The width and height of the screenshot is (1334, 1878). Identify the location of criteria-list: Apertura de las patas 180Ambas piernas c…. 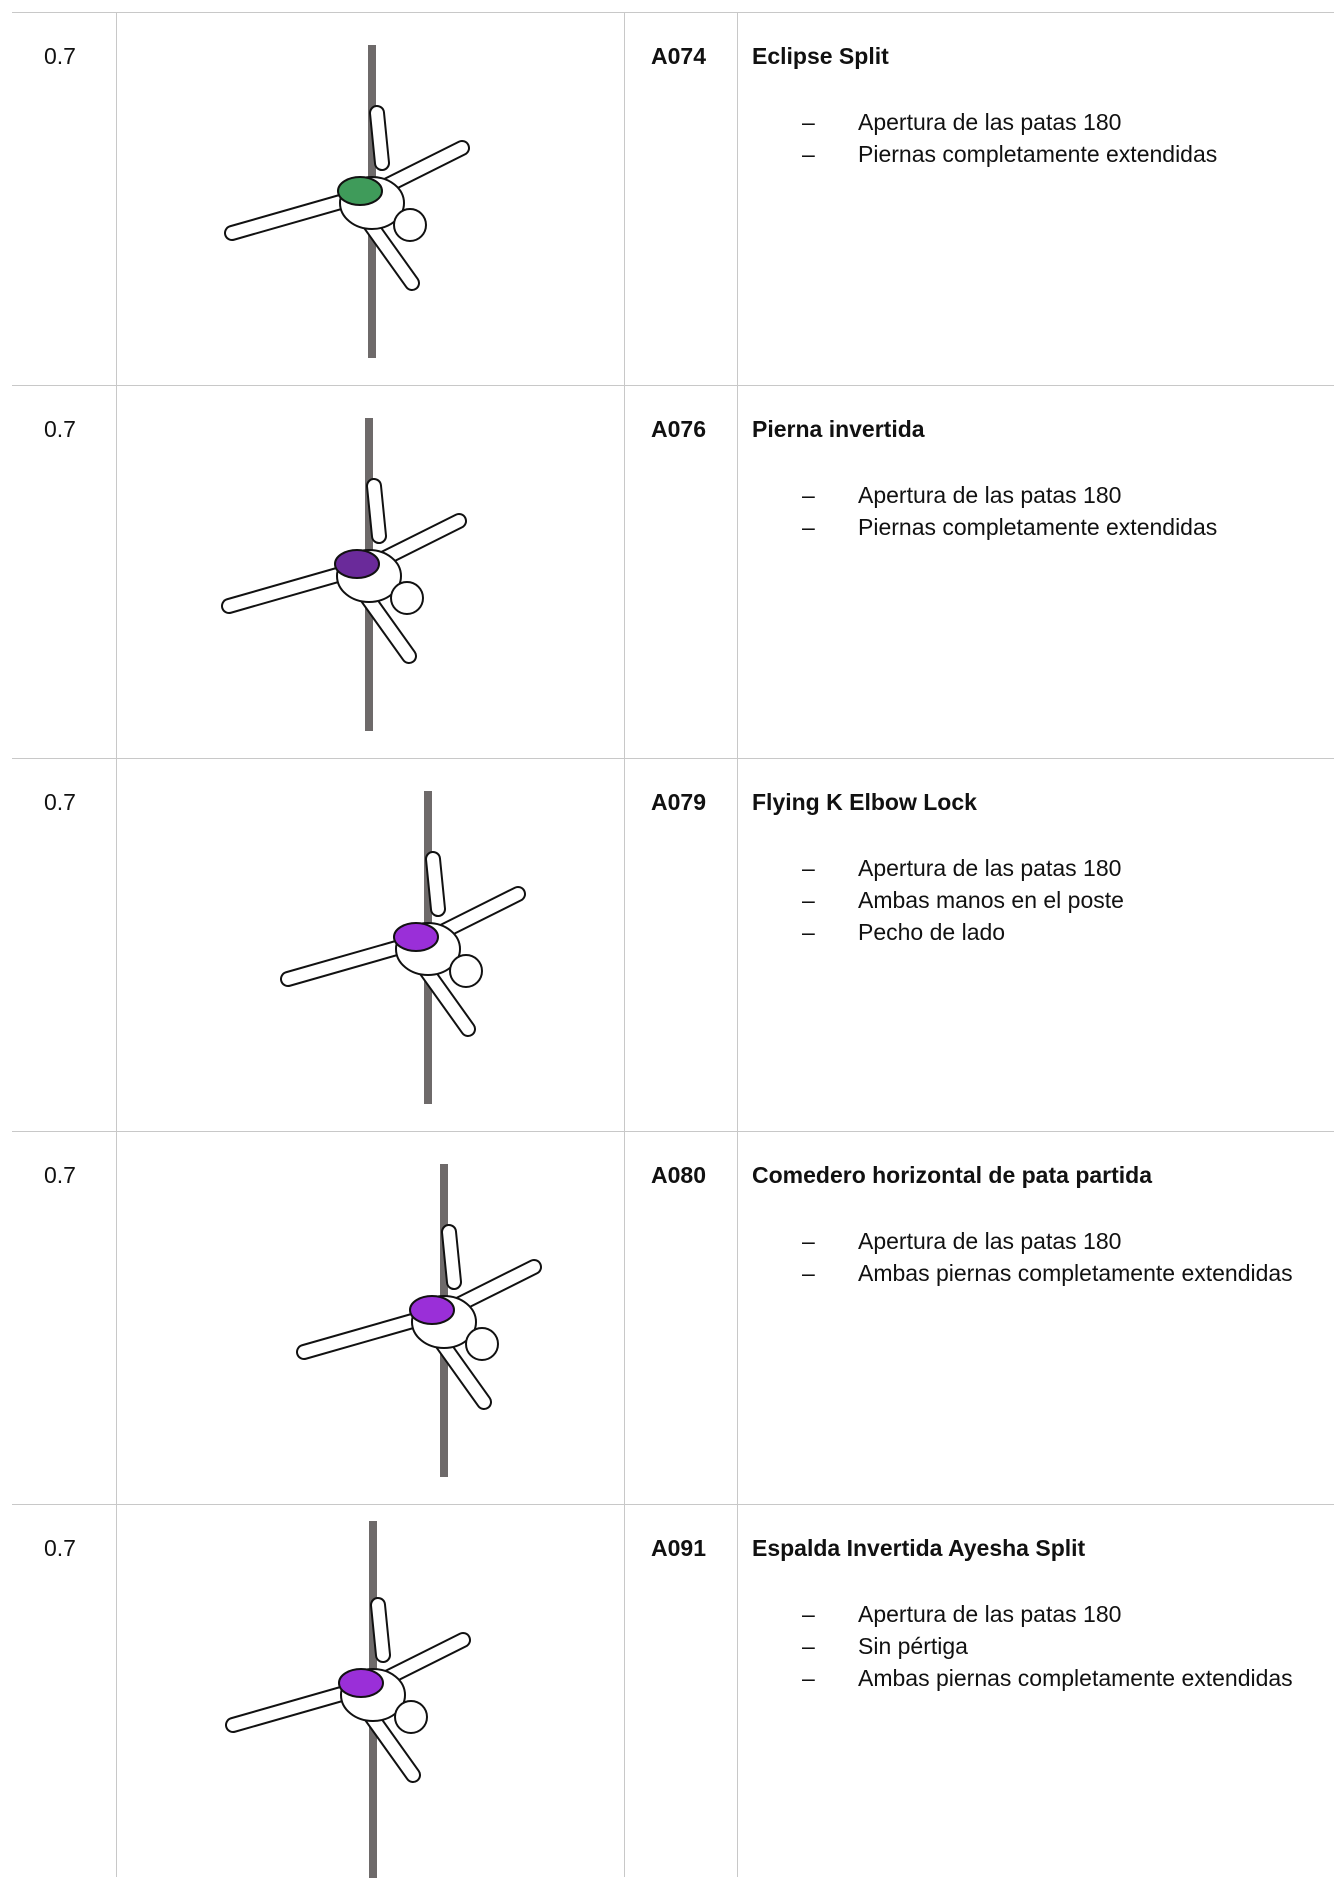
(1062, 1257).